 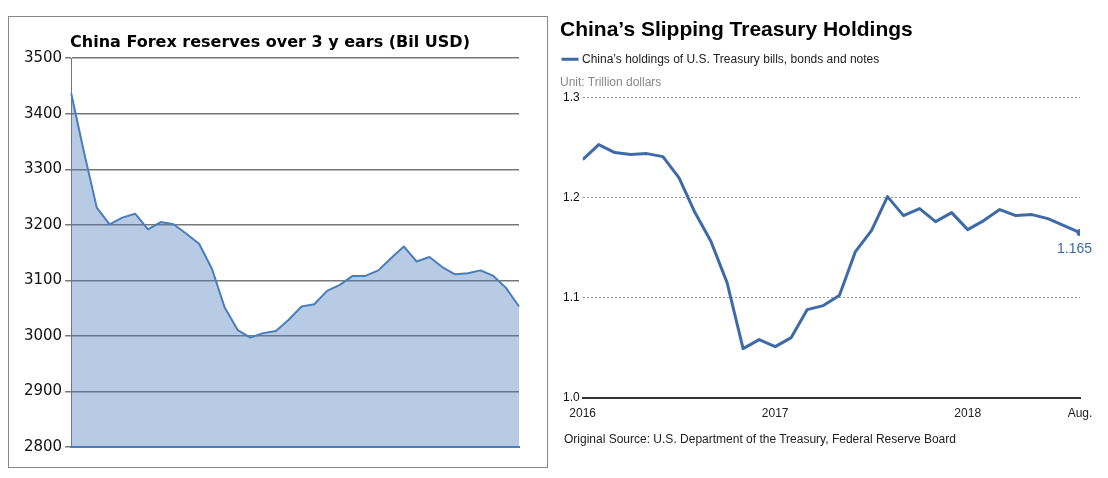 What do you see at coordinates (43, 390) in the screenshot?
I see `y-tick-label: 2900` at bounding box center [43, 390].